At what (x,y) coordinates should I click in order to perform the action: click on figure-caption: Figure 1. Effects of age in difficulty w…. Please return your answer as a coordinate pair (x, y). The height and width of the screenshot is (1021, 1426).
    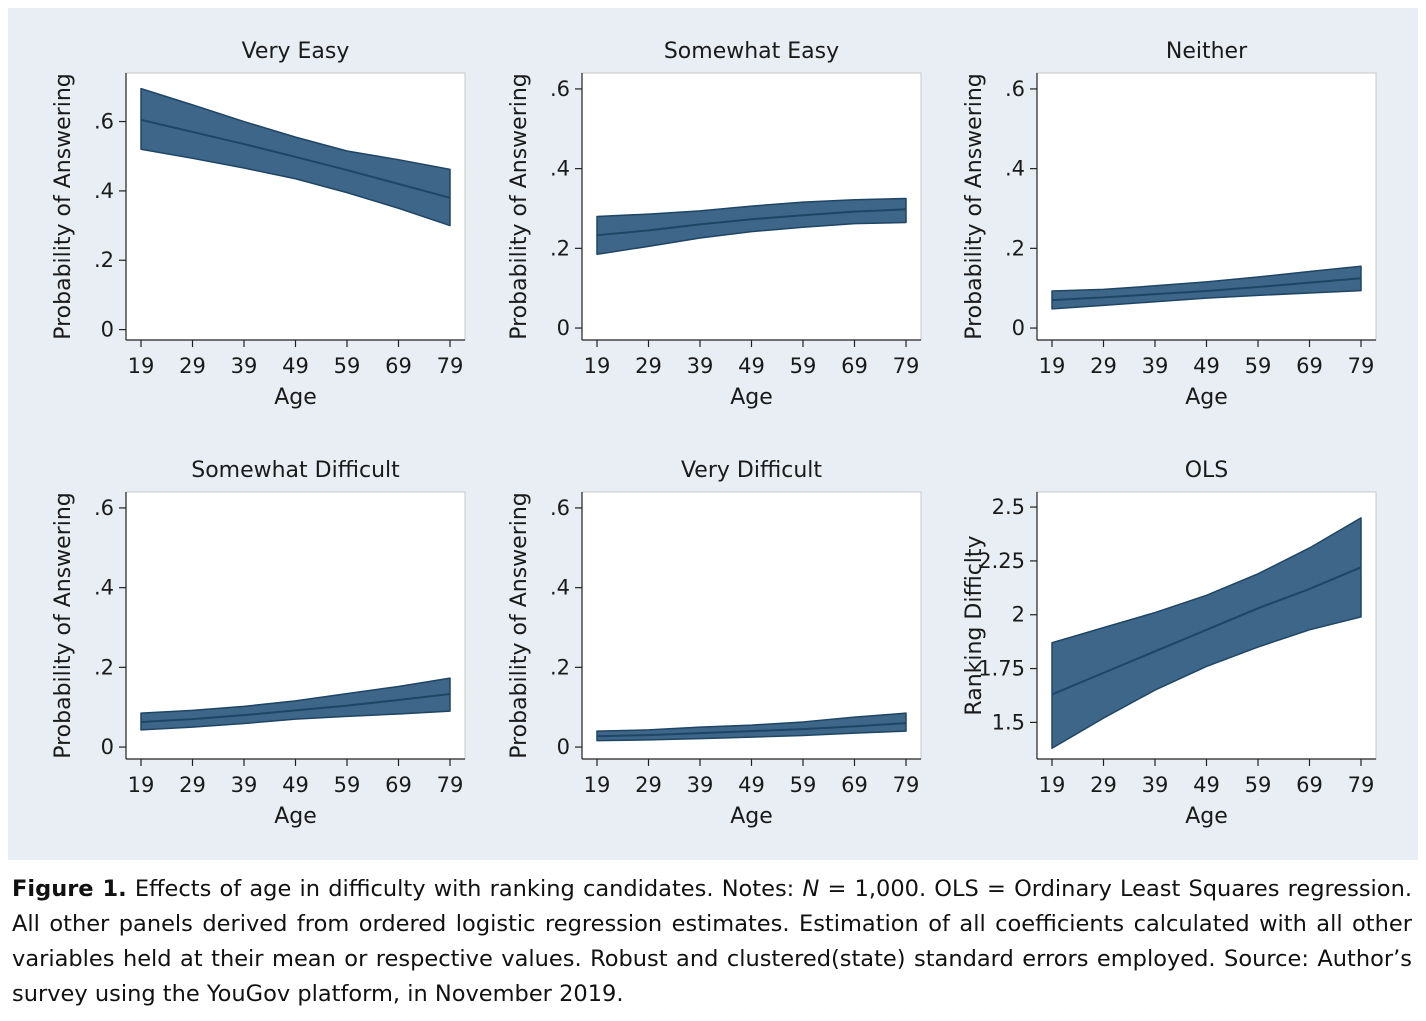
    Looking at the image, I should click on (712, 942).